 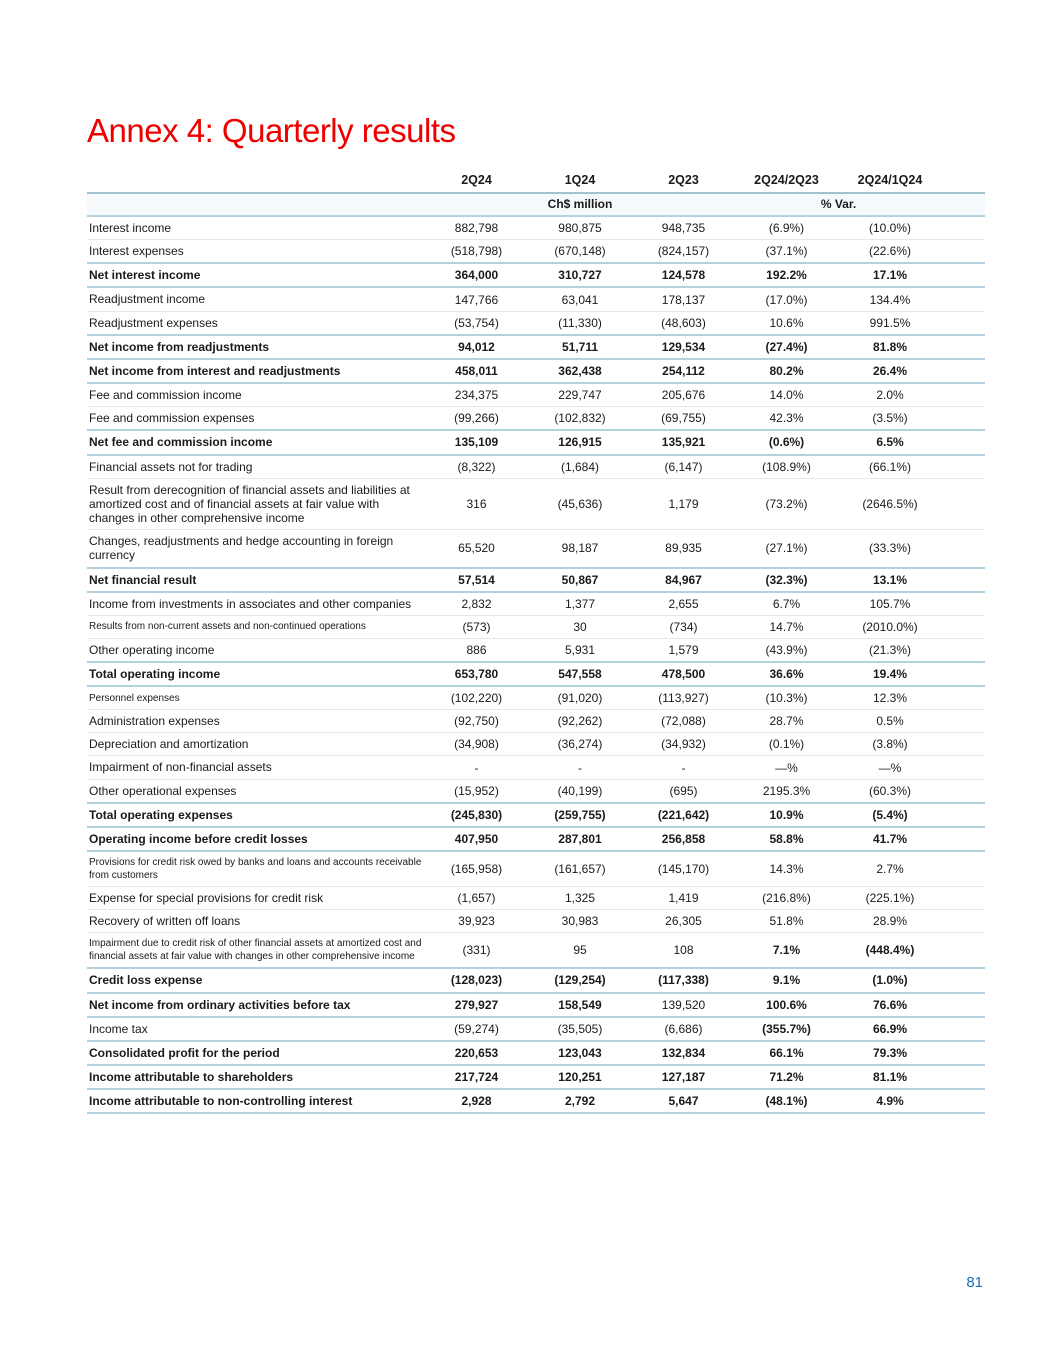 What do you see at coordinates (786, 1028) in the screenshot?
I see `cell-value: (355.7%)` at bounding box center [786, 1028].